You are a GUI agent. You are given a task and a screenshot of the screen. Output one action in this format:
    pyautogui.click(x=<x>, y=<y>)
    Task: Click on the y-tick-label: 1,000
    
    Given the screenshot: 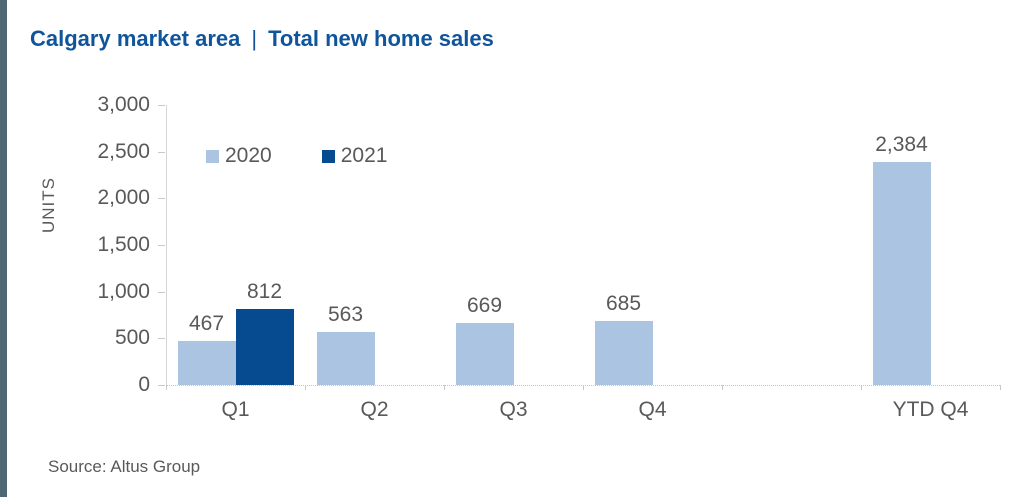 What is the action you would take?
    pyautogui.click(x=123, y=291)
    